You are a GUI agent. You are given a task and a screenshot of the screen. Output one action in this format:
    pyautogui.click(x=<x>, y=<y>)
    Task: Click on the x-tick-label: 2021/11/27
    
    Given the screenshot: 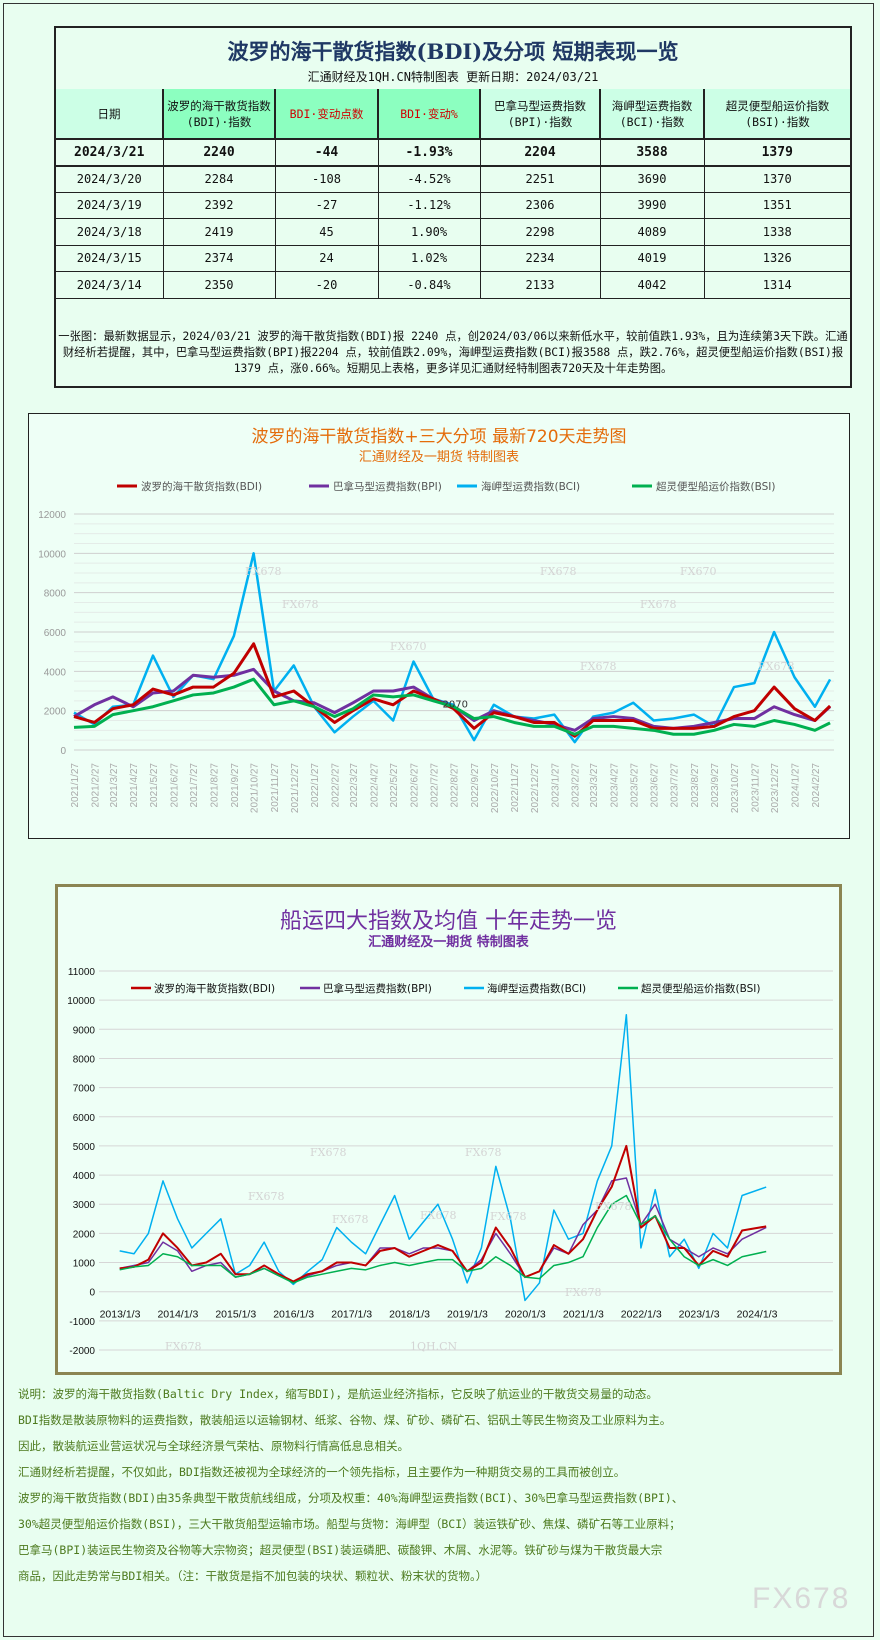 What is the action you would take?
    pyautogui.click(x=275, y=788)
    